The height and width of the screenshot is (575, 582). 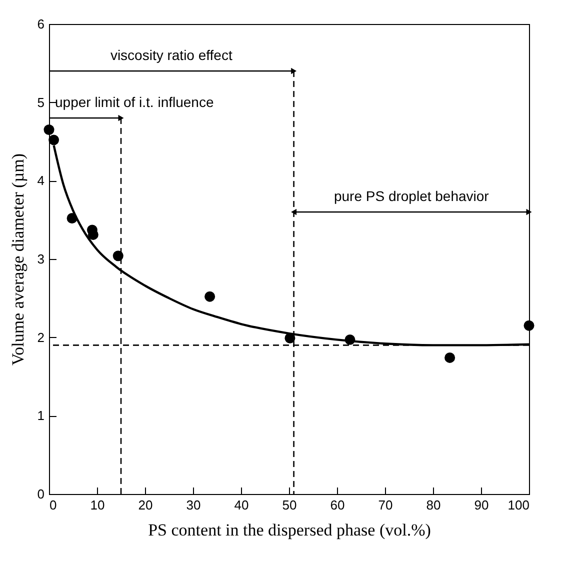 I want to click on annotation: upper limit of i.t. influence, so click(x=134, y=102).